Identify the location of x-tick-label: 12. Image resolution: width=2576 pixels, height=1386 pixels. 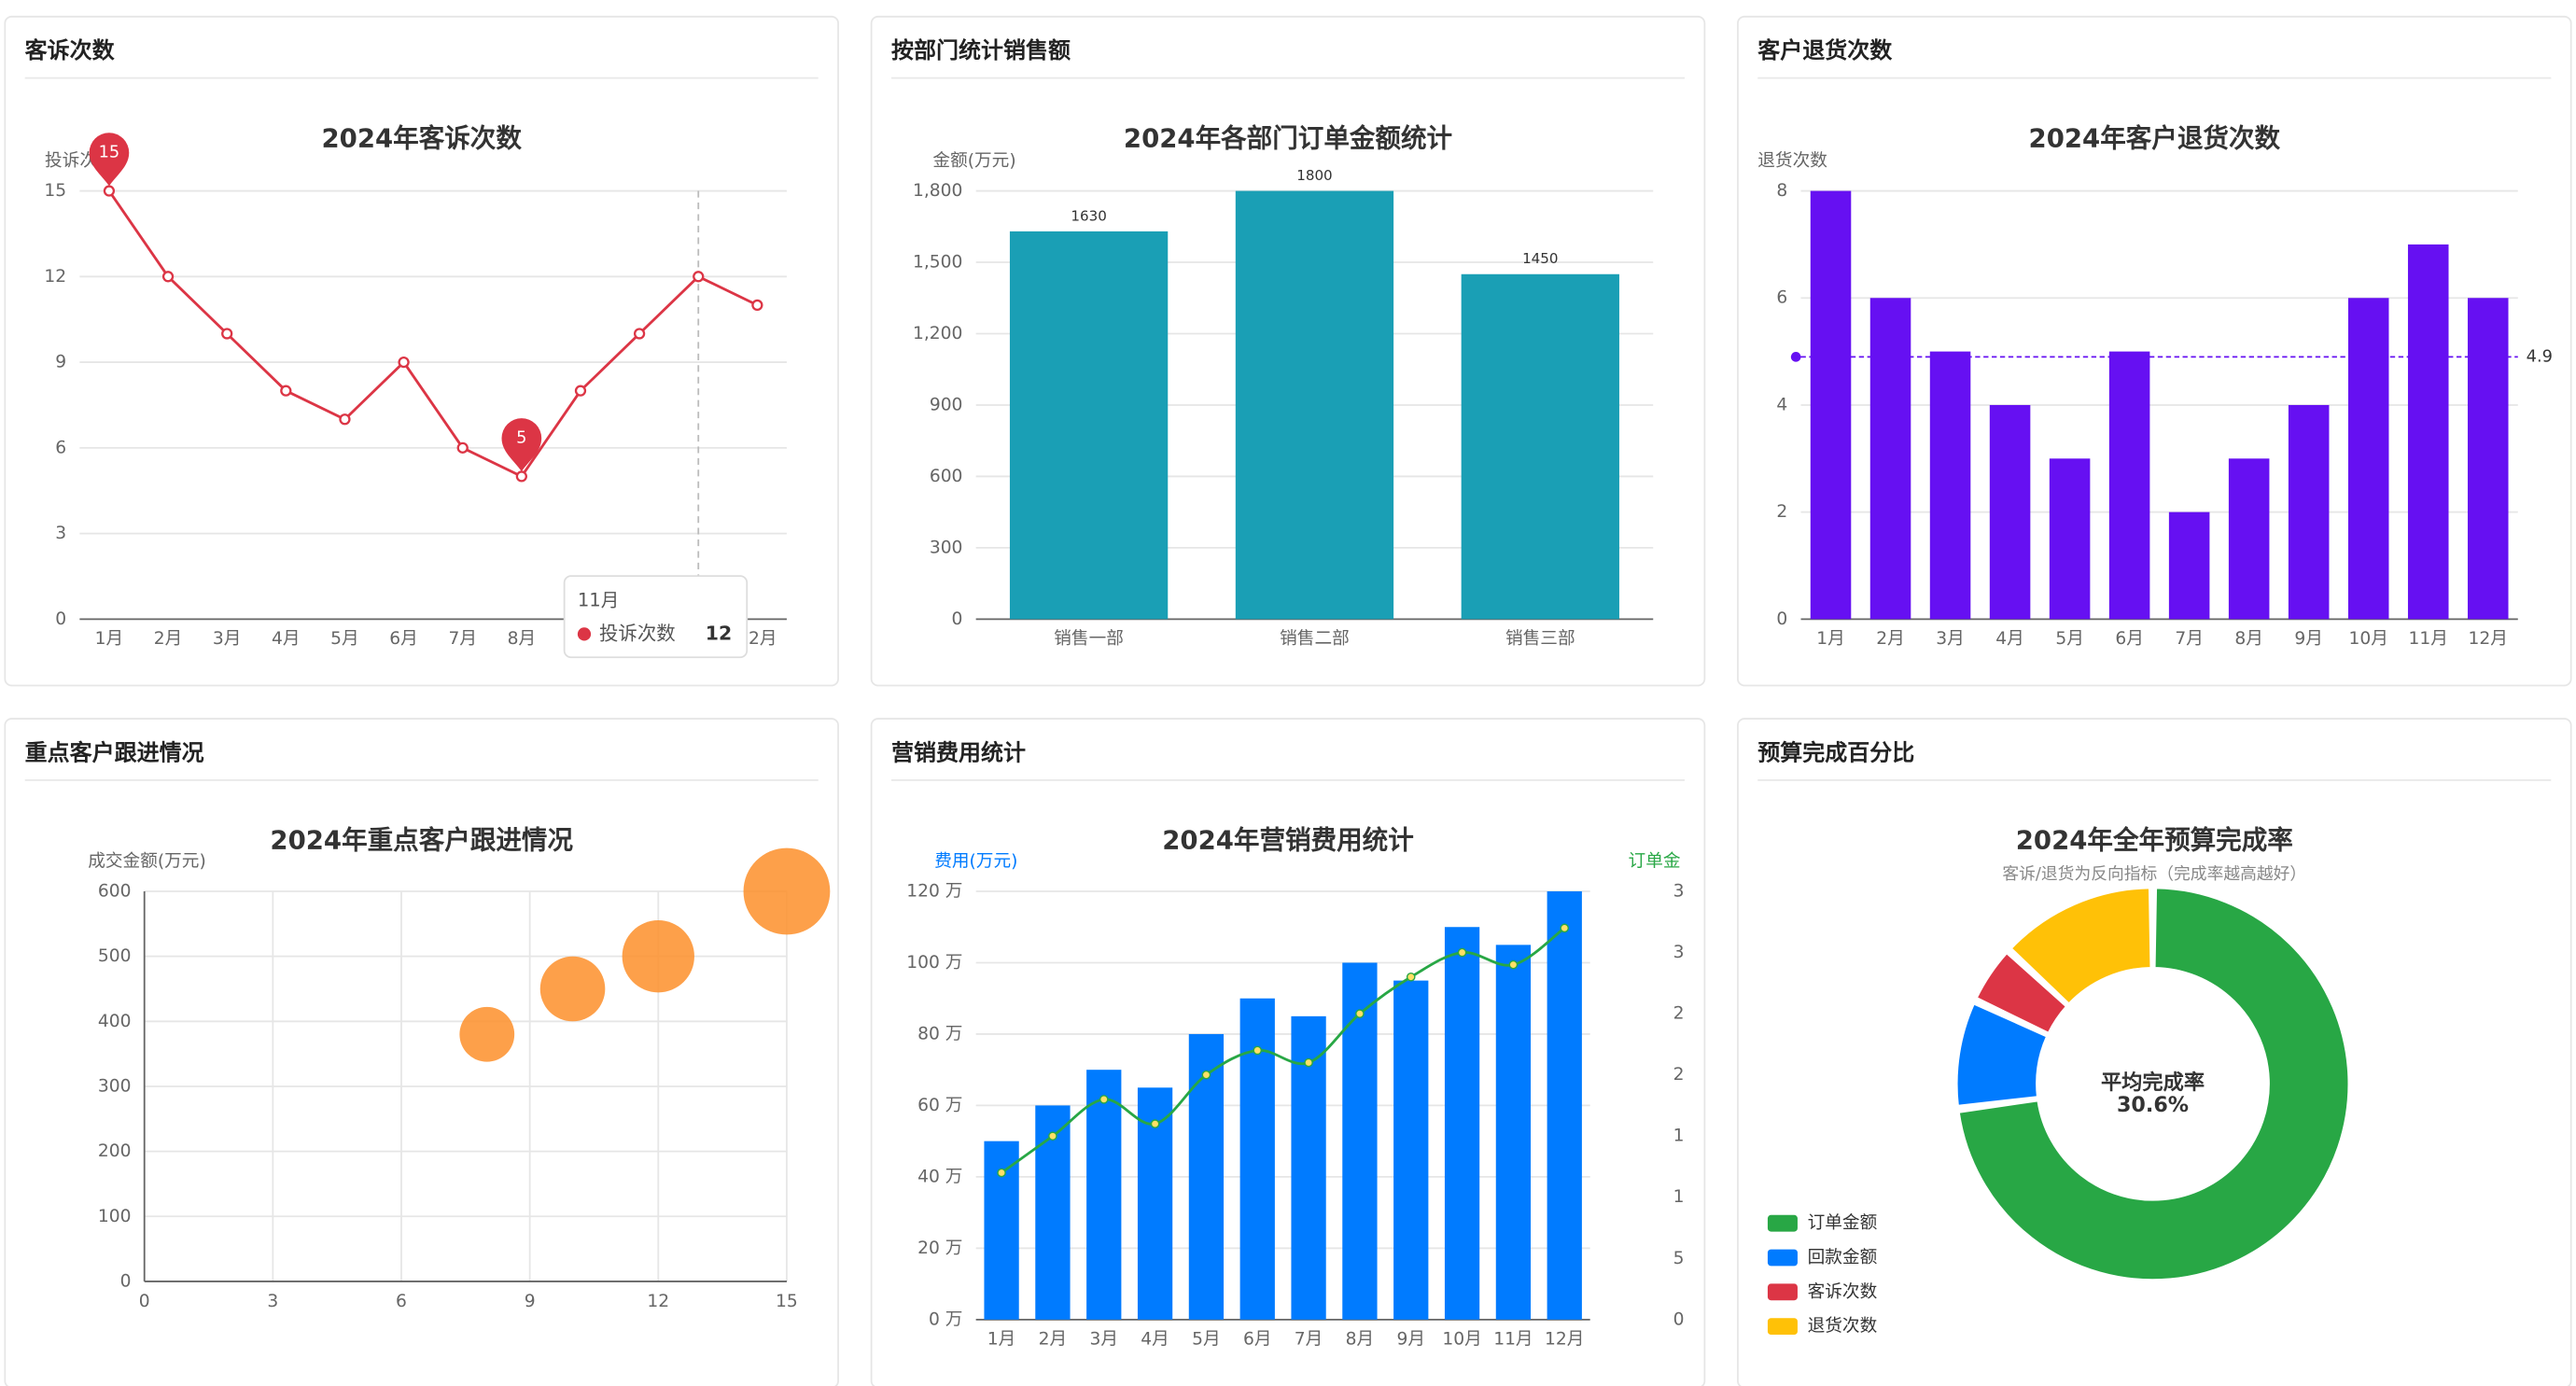
(658, 1301).